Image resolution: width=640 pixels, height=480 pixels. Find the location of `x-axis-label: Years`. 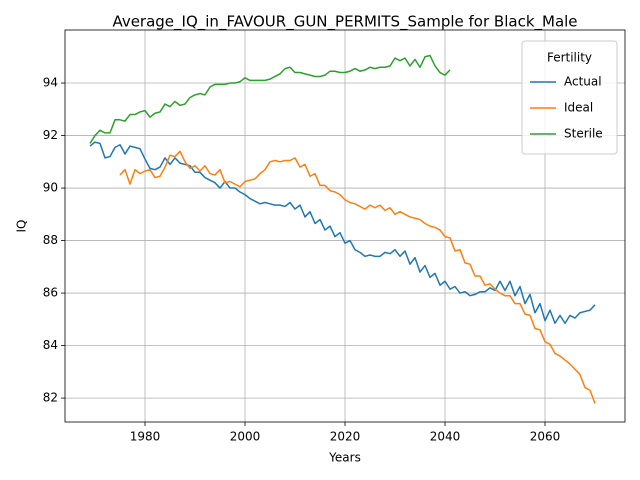

x-axis-label: Years is located at coordinates (344, 458).